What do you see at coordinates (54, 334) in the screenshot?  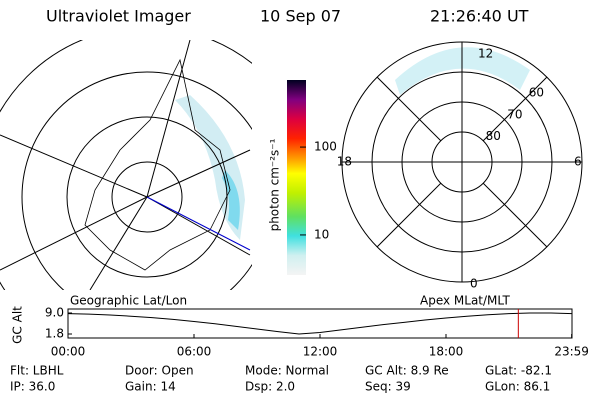 I see `y-tick-label: 1.8` at bounding box center [54, 334].